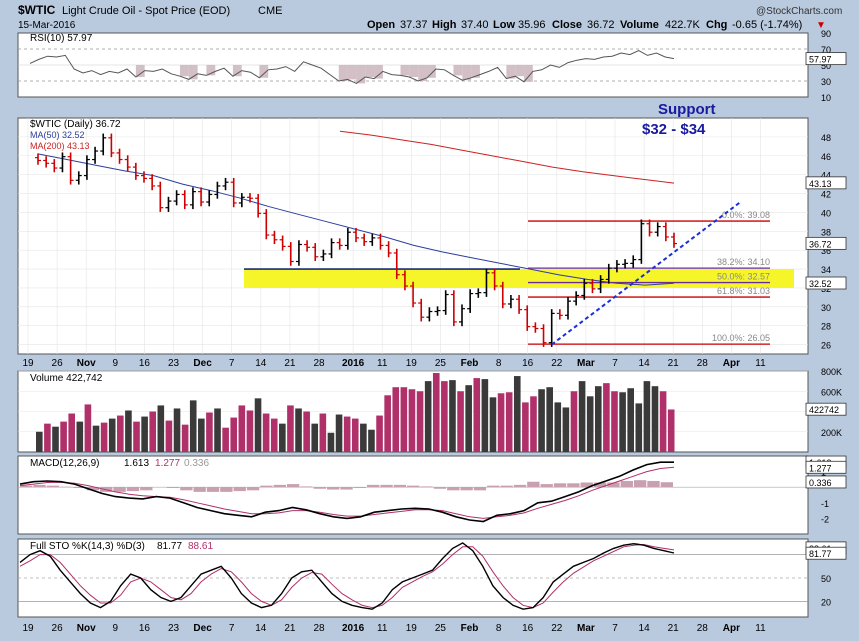 This screenshot has width=859, height=641. I want to click on x-tick-bottom-25: 11, so click(760, 628).